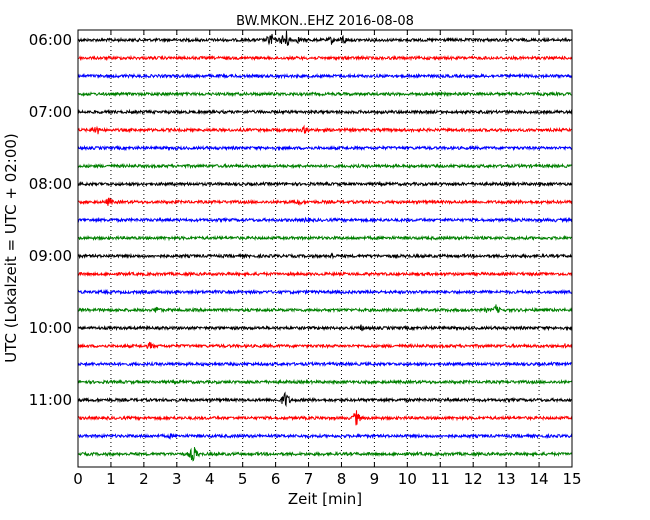 The image size is (650, 520). I want to click on x-tick-label: 4, so click(210, 479).